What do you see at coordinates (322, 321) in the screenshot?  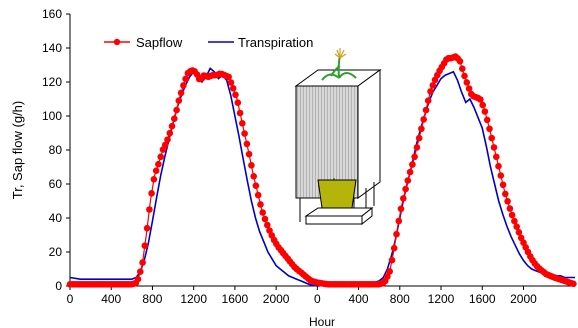 I see `x-axis-title: Hour` at bounding box center [322, 321].